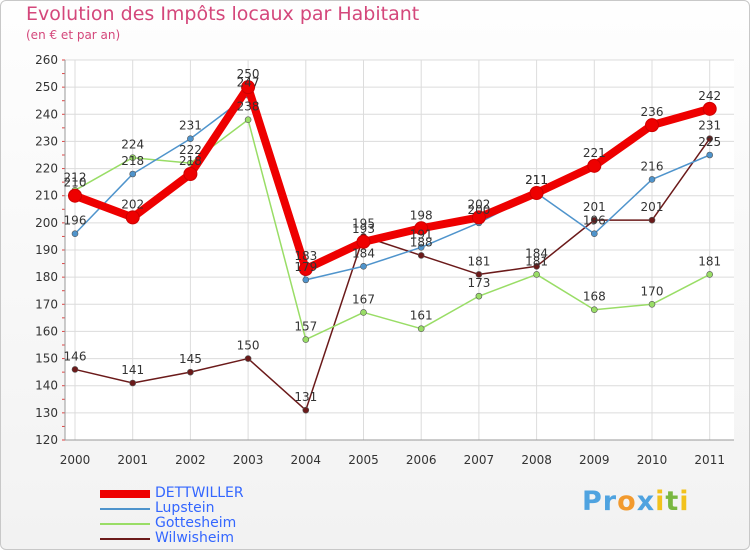 The image size is (750, 550). Describe the element at coordinates (132, 145) in the screenshot. I see `data-label-gottesheim: 224` at that location.